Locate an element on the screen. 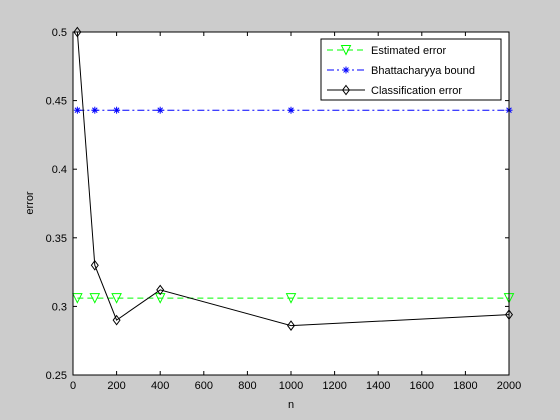 The width and height of the screenshot is (560, 420). y-tick-label: 0.35 is located at coordinates (56, 239).